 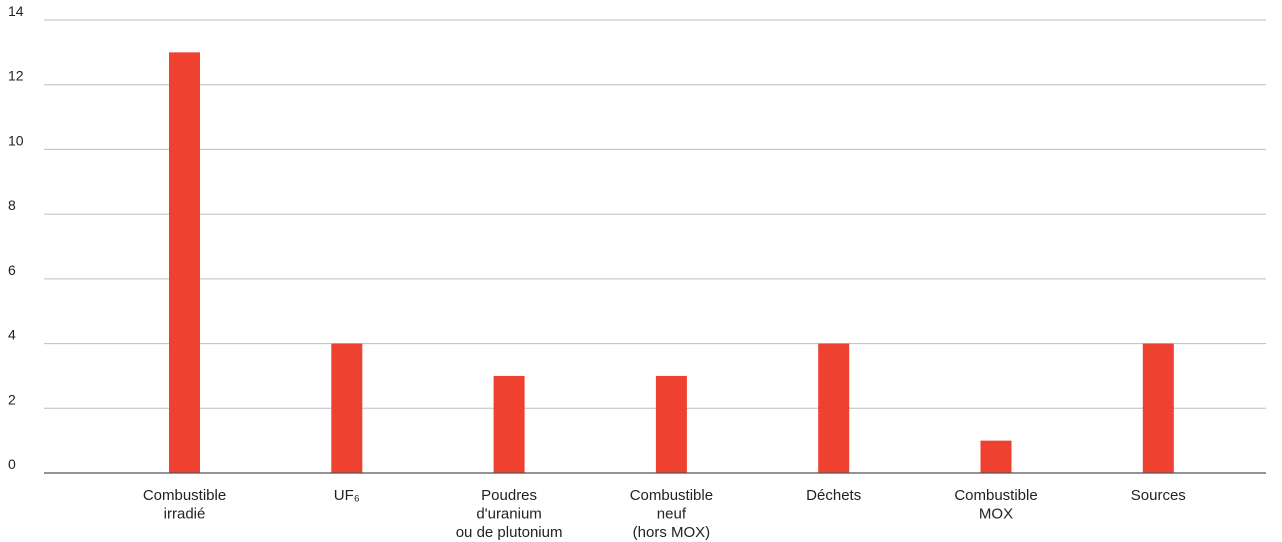 I want to click on x-category-label-line: Sources, so click(x=1158, y=495).